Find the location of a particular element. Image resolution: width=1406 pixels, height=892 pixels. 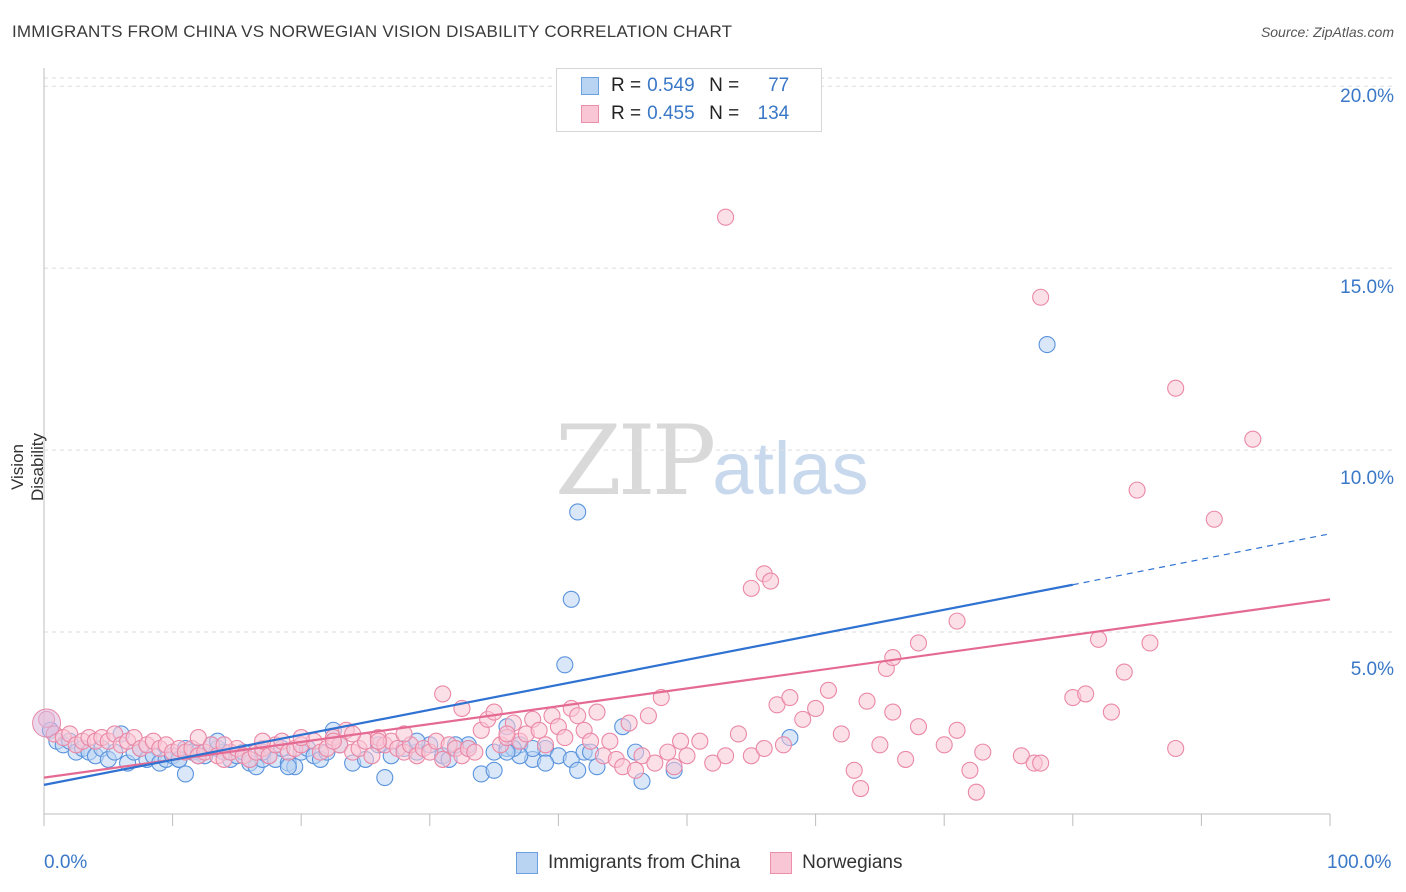

stats-legend: R = 0.549 N = 77 R = 0.455 N = 134 is located at coordinates (689, 100).